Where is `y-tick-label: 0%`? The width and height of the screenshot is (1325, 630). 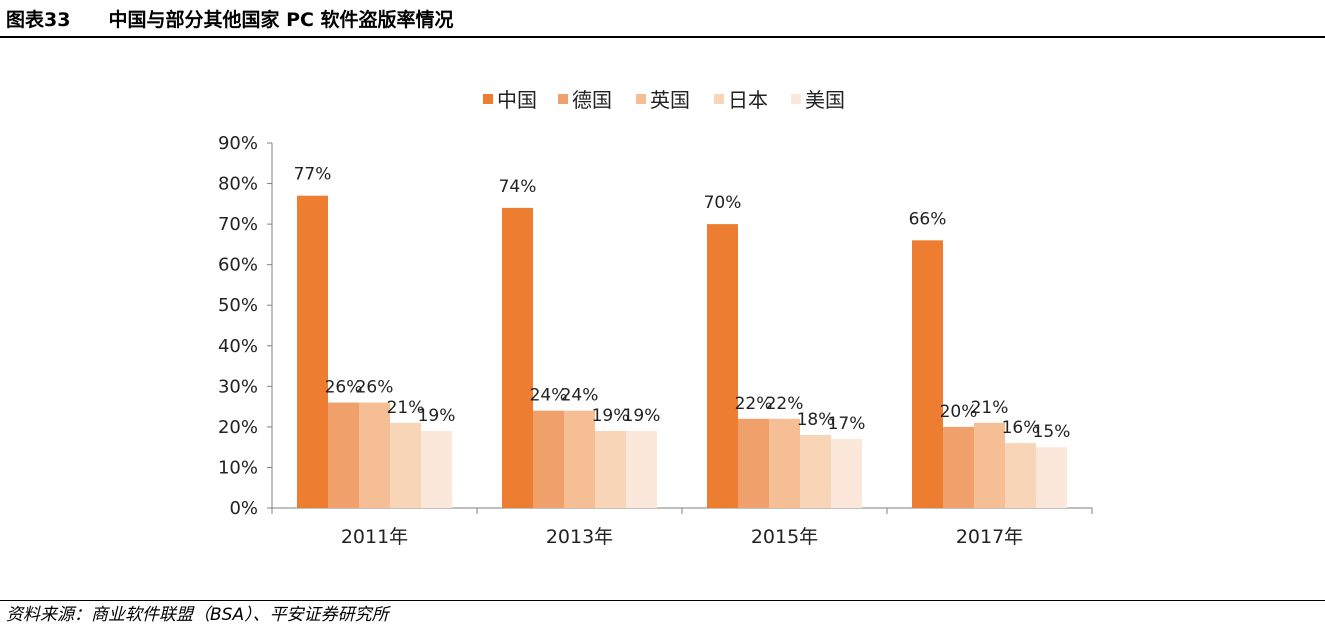 y-tick-label: 0% is located at coordinates (243, 508).